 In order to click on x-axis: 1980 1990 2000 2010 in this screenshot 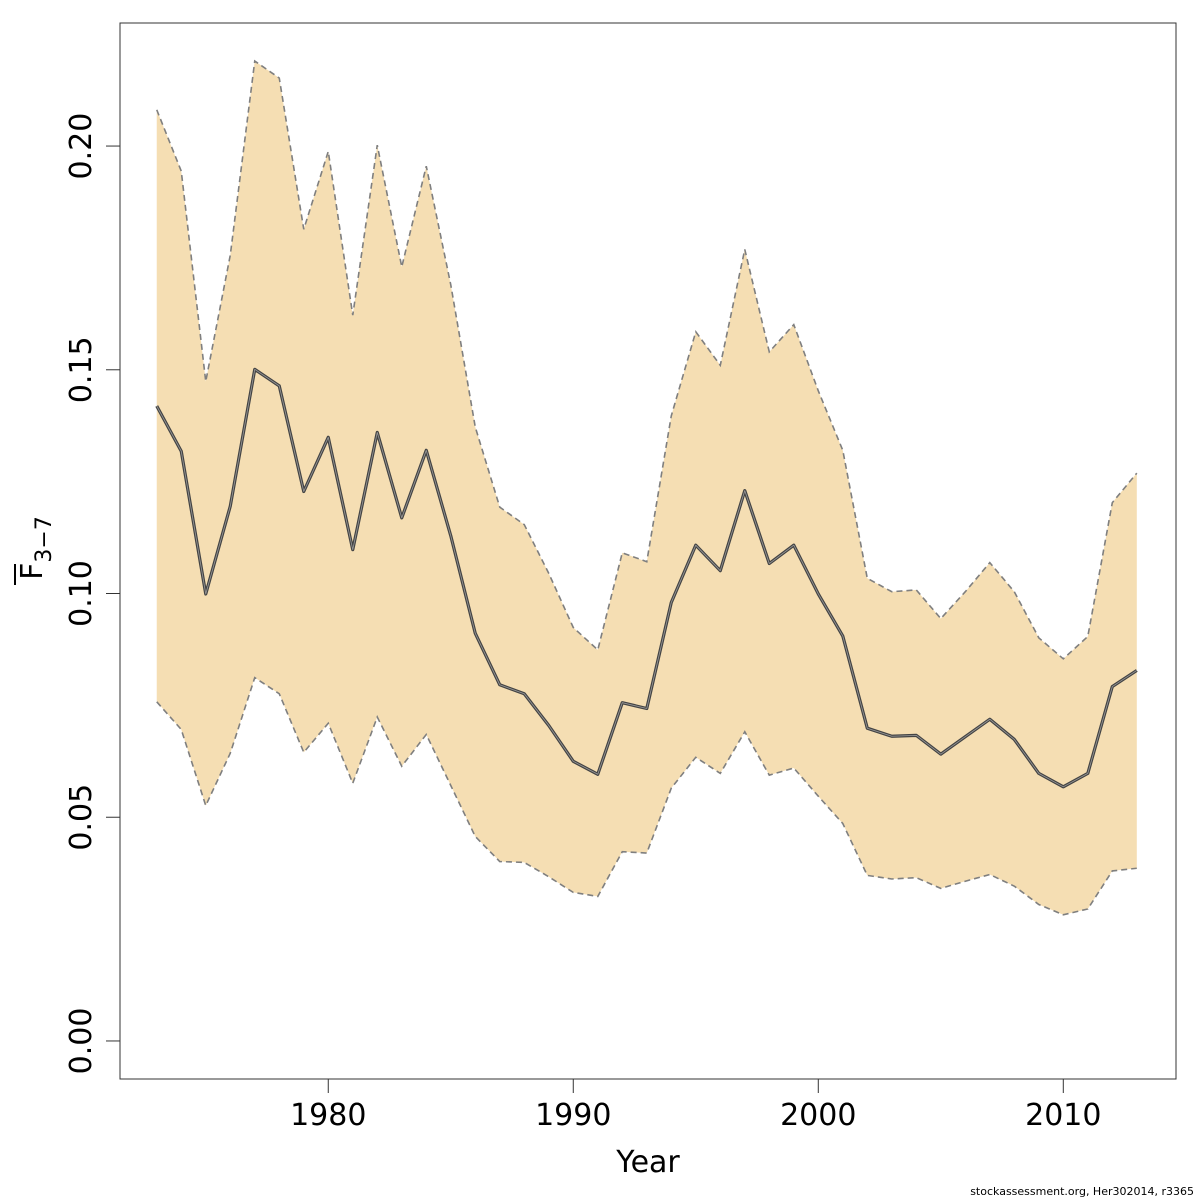, I will do `click(695, 1105)`.